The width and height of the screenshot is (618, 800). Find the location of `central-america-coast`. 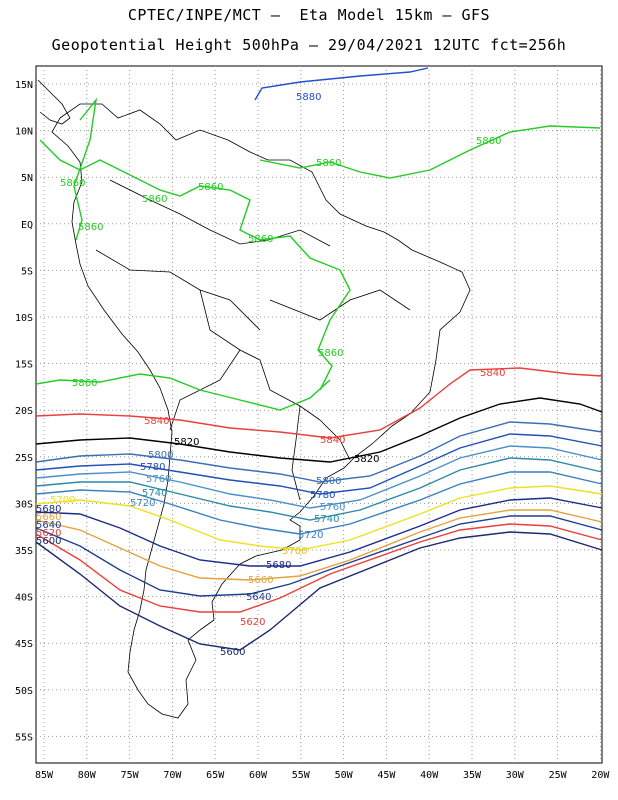

central-america-coast is located at coordinates (54, 102).